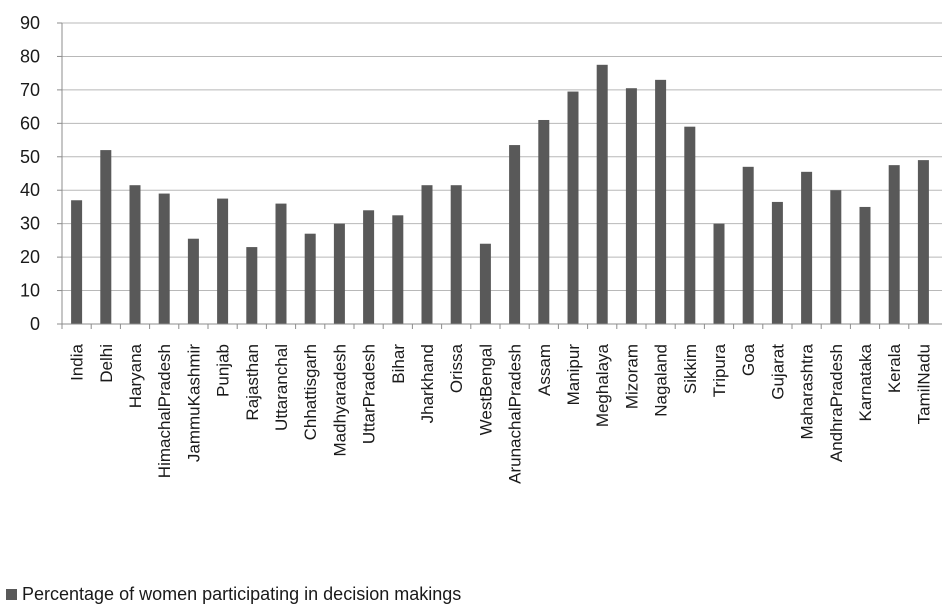 The image size is (942, 610). I want to click on x-tick-label: Kerala, so click(894, 368).